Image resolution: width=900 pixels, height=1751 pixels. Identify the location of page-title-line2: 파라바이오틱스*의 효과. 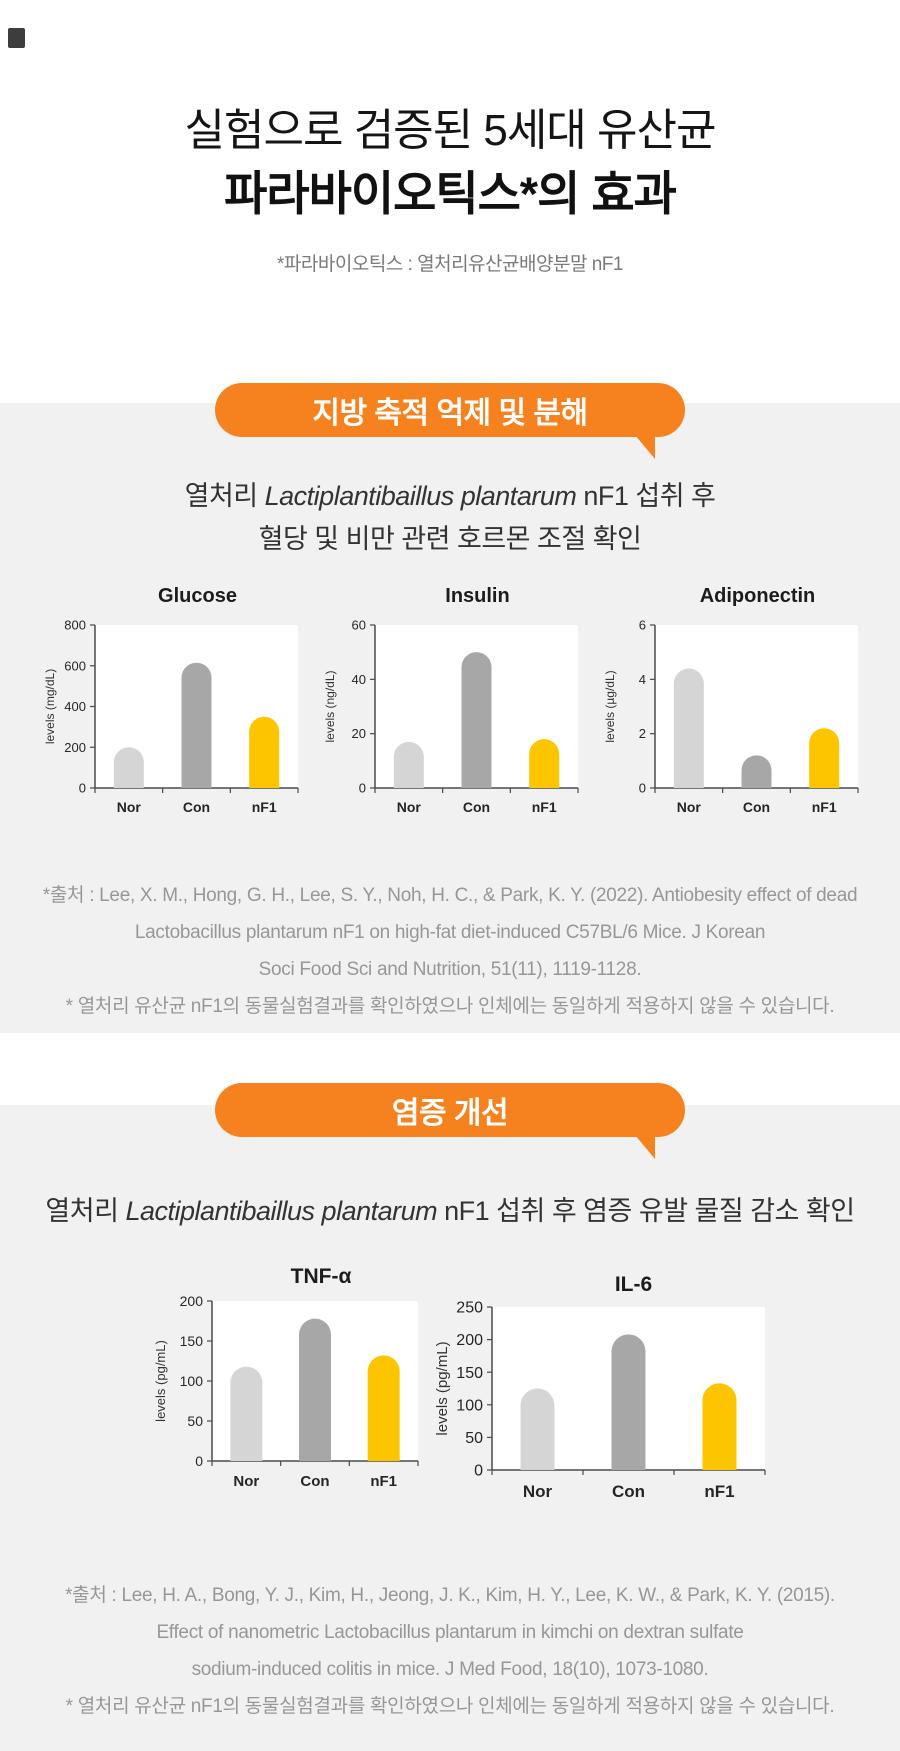
(450, 193).